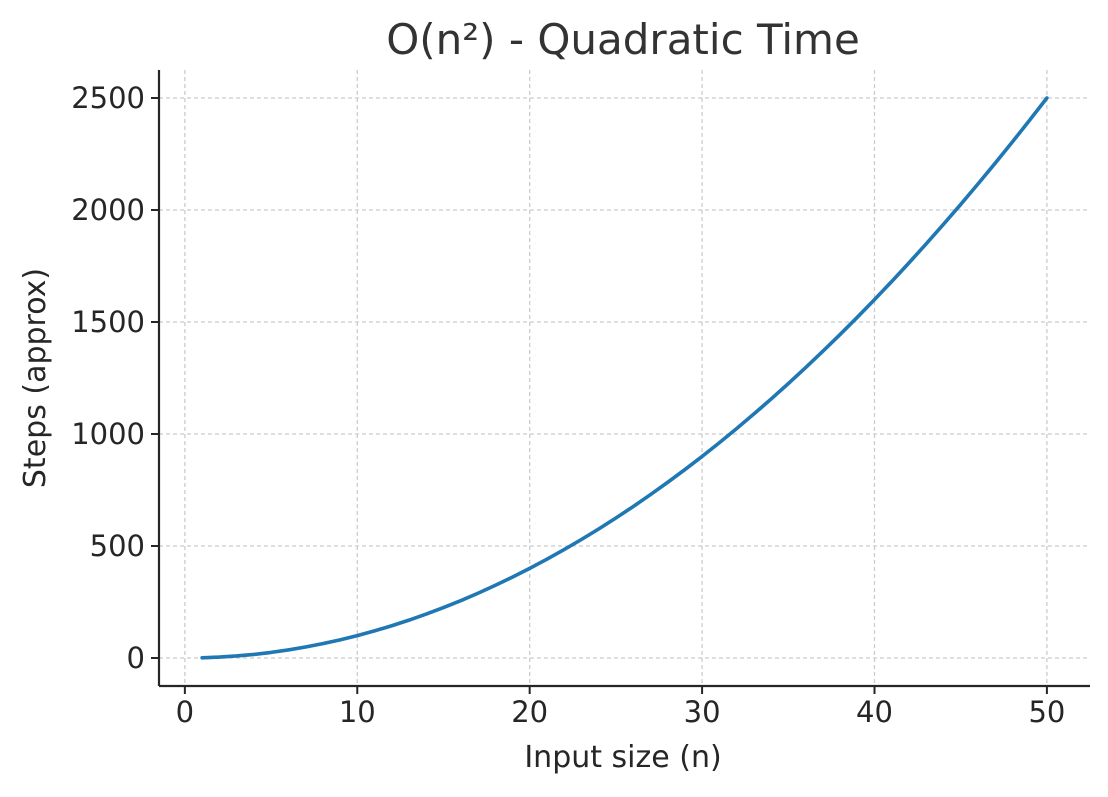 The image size is (1108, 797). Describe the element at coordinates (702, 712) in the screenshot. I see `x-tick-label: 30` at that location.